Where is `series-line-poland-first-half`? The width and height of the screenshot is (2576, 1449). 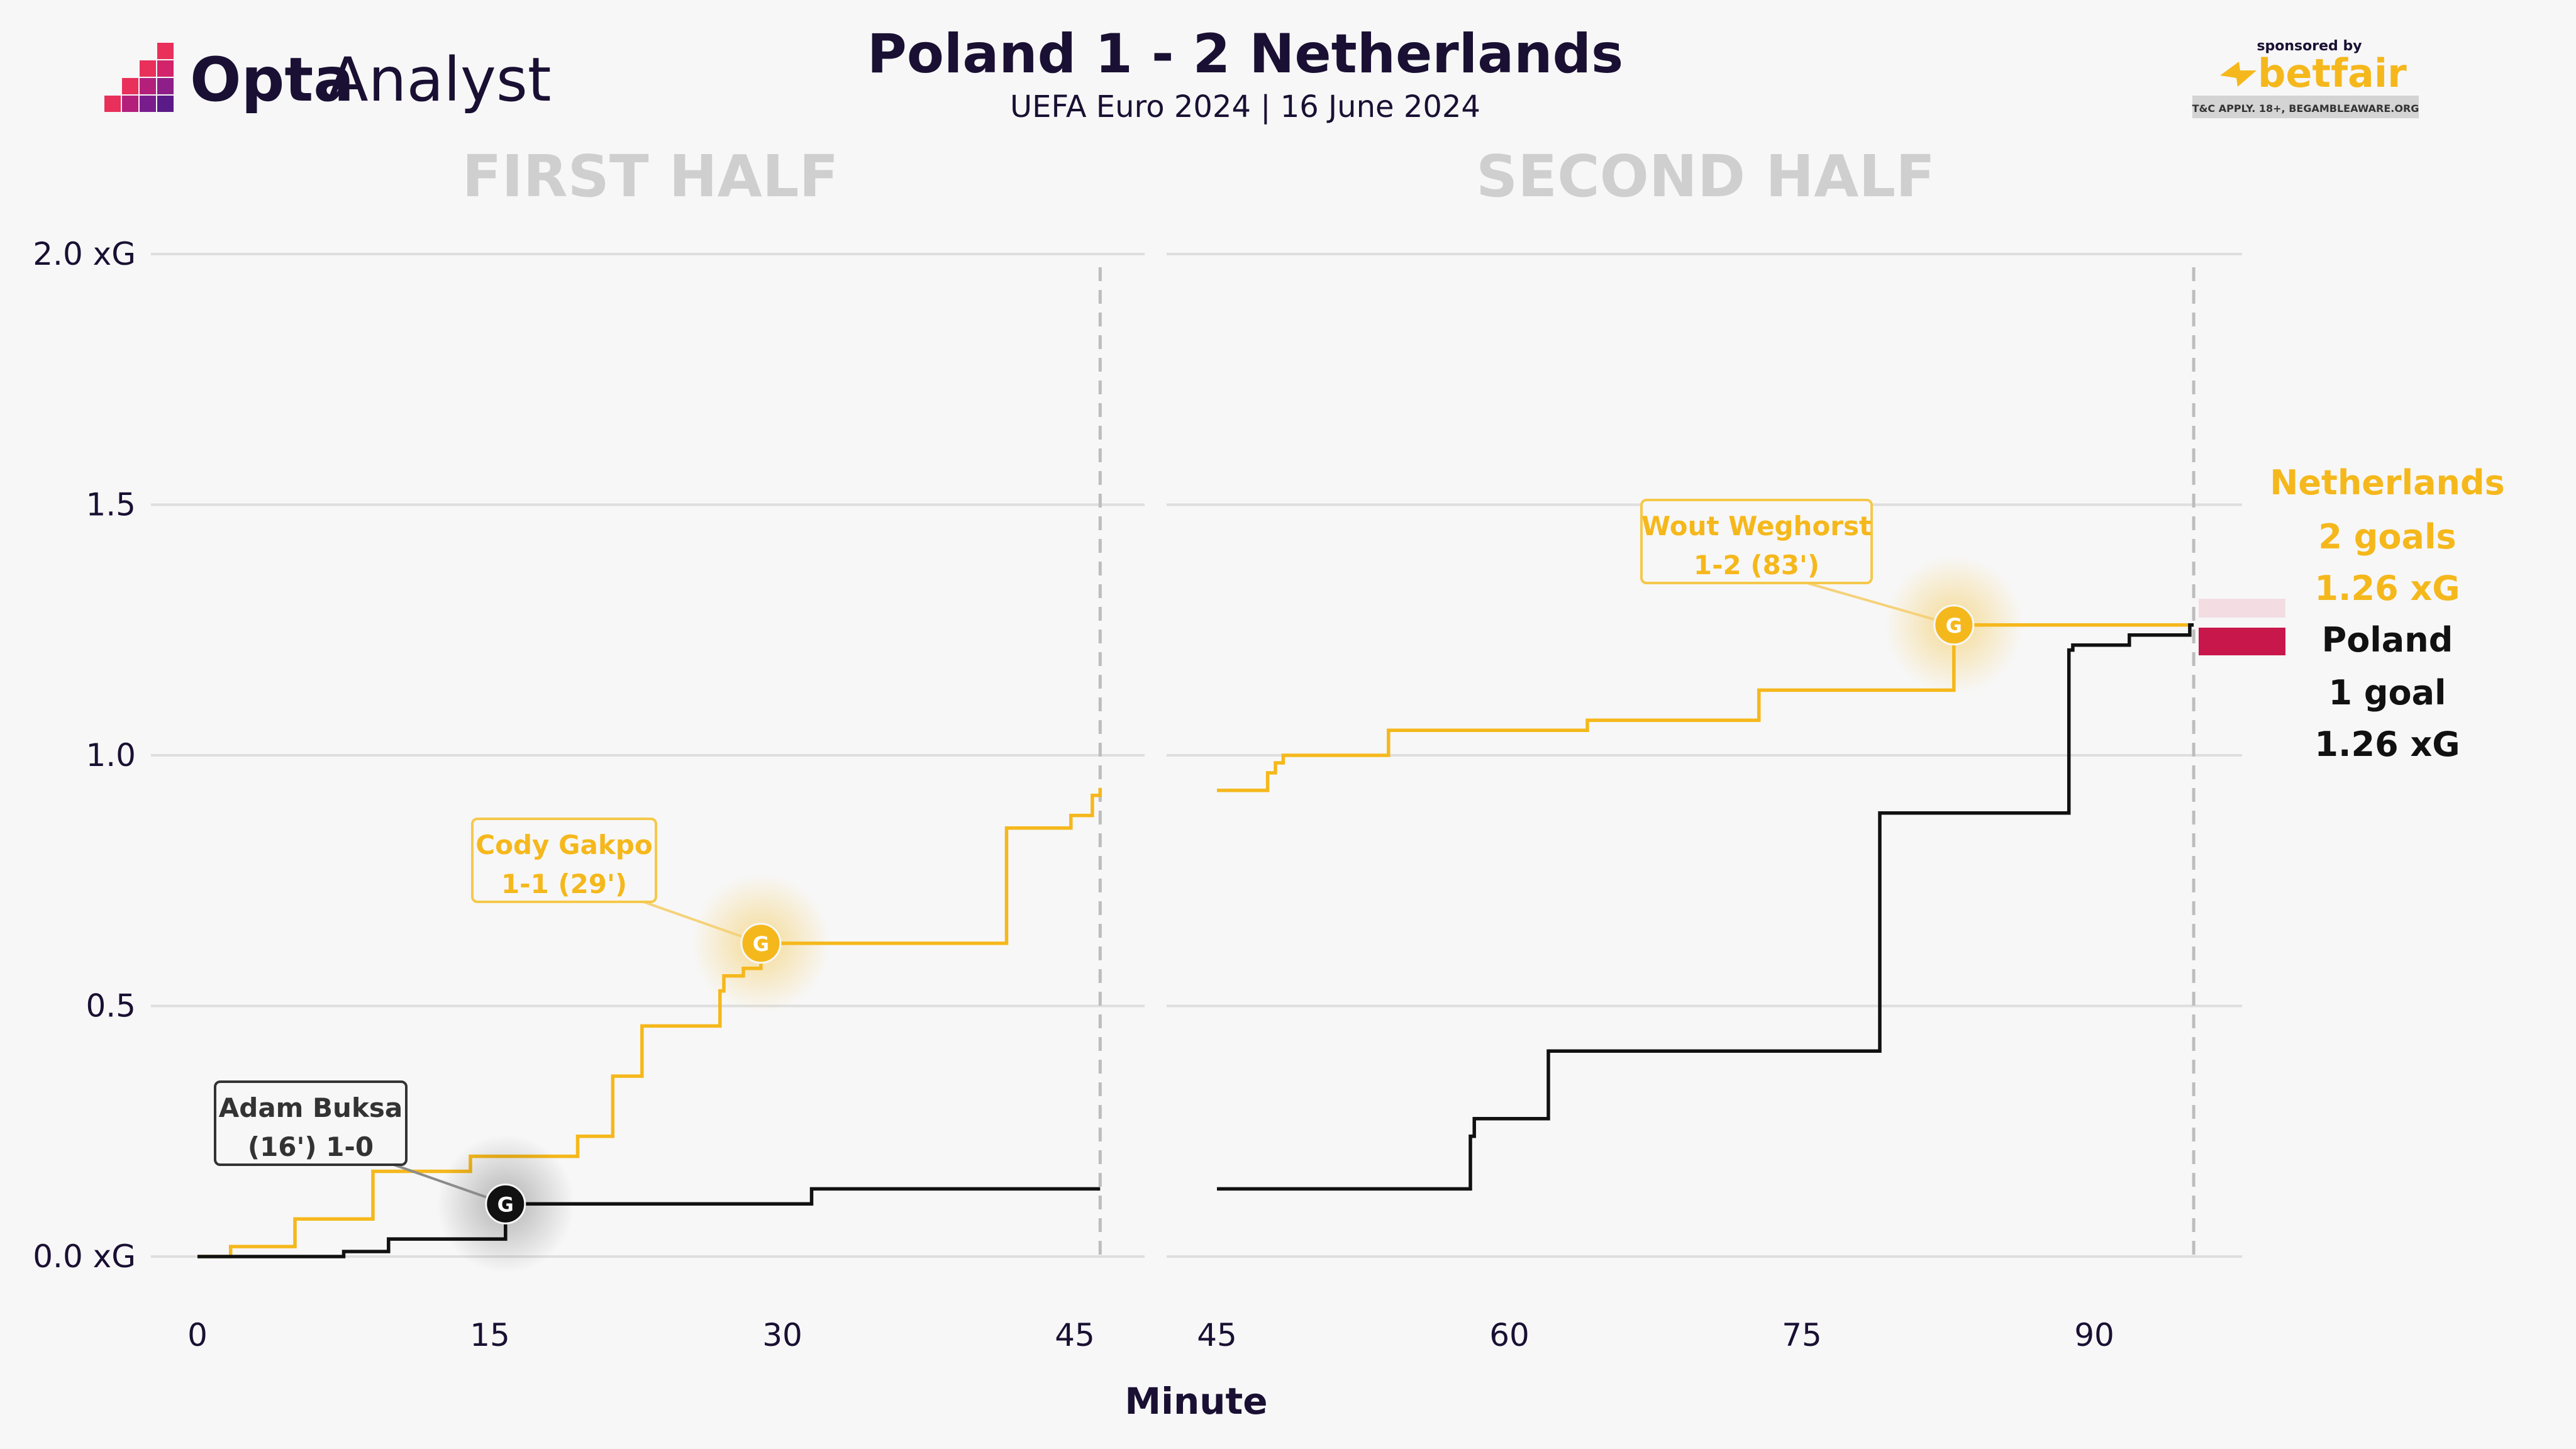
series-line-poland-first-half is located at coordinates (649, 1222).